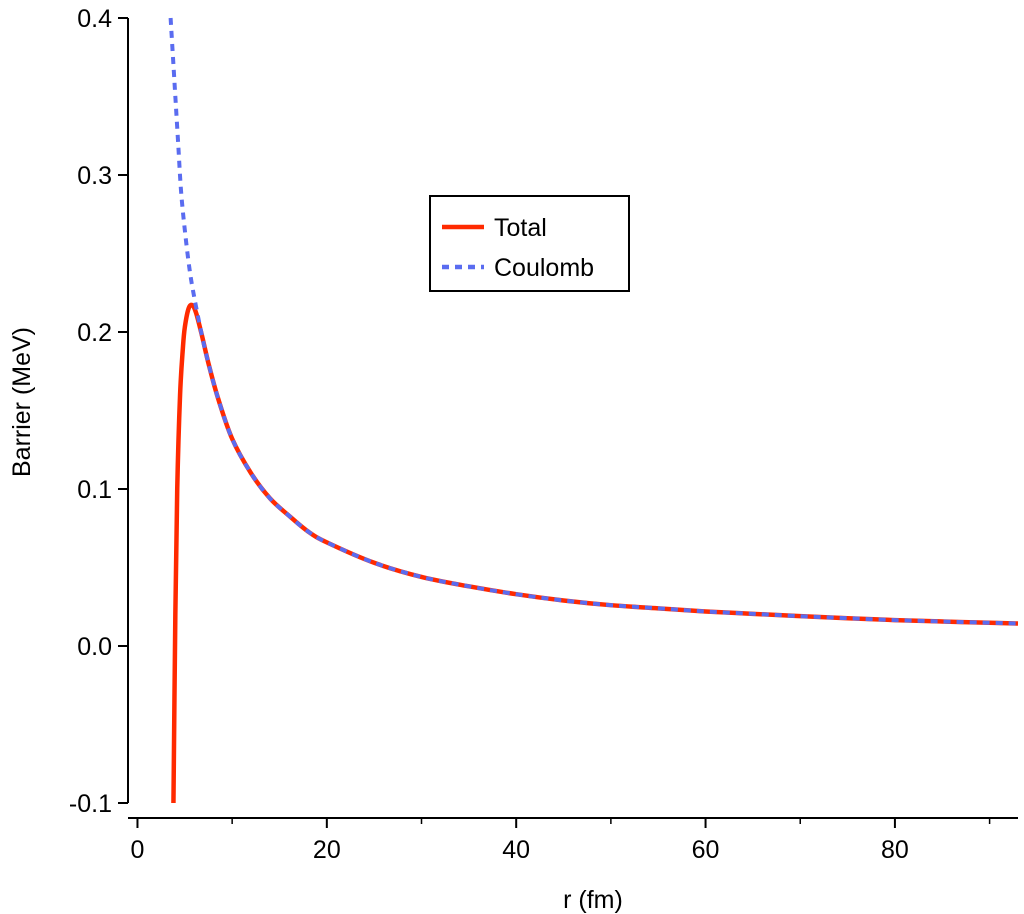 The image size is (1024, 914). Describe the element at coordinates (94, 19) in the screenshot. I see `y-tick-label: 0.4` at that location.